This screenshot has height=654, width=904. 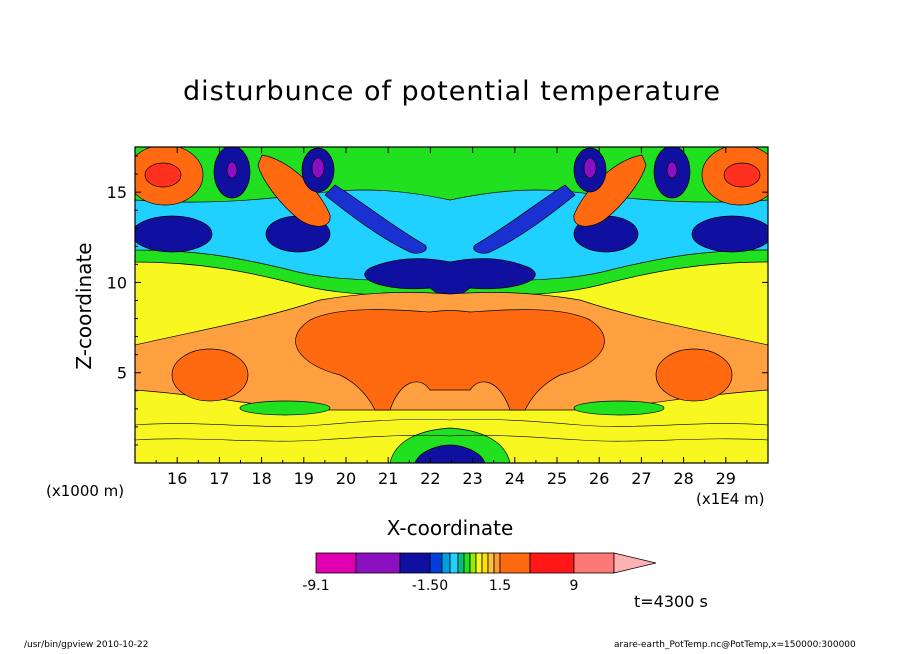 What do you see at coordinates (729, 234) in the screenshot?
I see `contour-blue-right` at bounding box center [729, 234].